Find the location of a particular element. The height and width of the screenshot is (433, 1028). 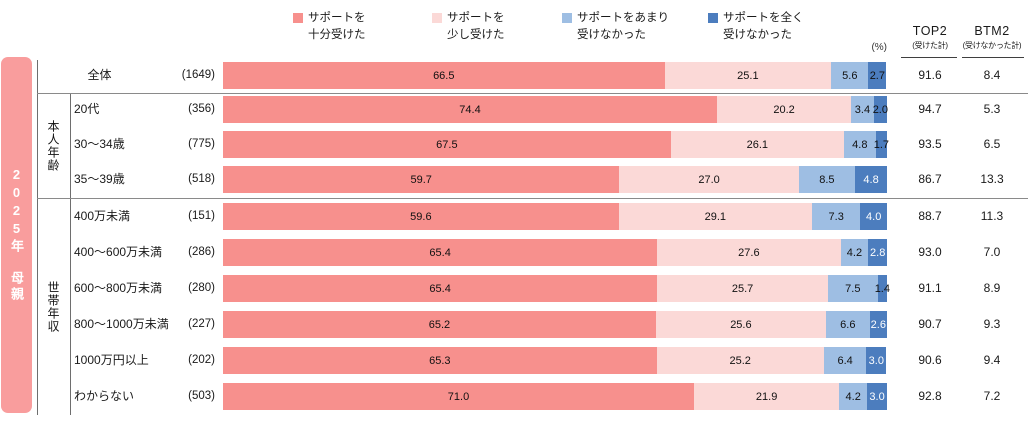

sample-size: (503) is located at coordinates (201, 396).